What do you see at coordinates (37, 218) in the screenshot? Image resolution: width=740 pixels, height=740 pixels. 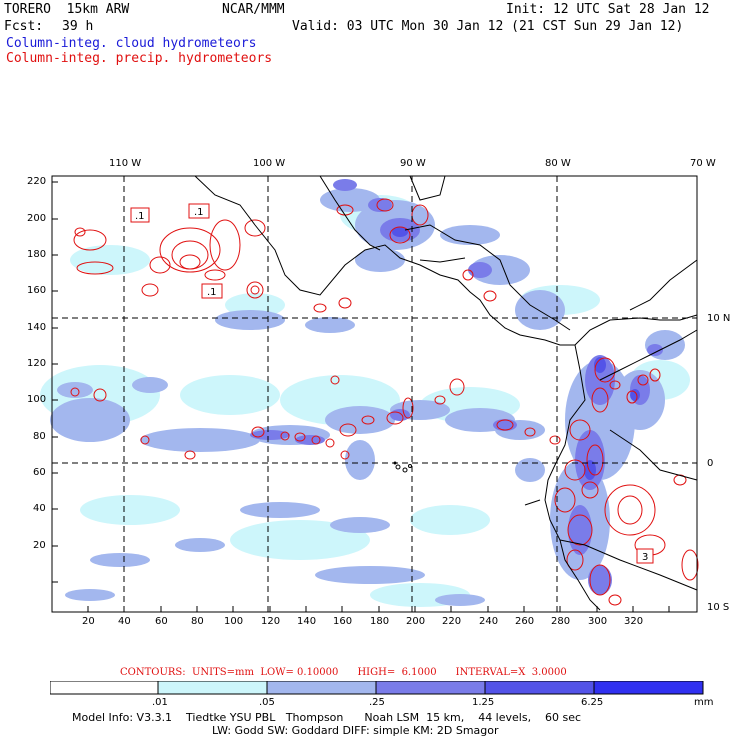 I see `y-tick-200: 200` at bounding box center [37, 218].